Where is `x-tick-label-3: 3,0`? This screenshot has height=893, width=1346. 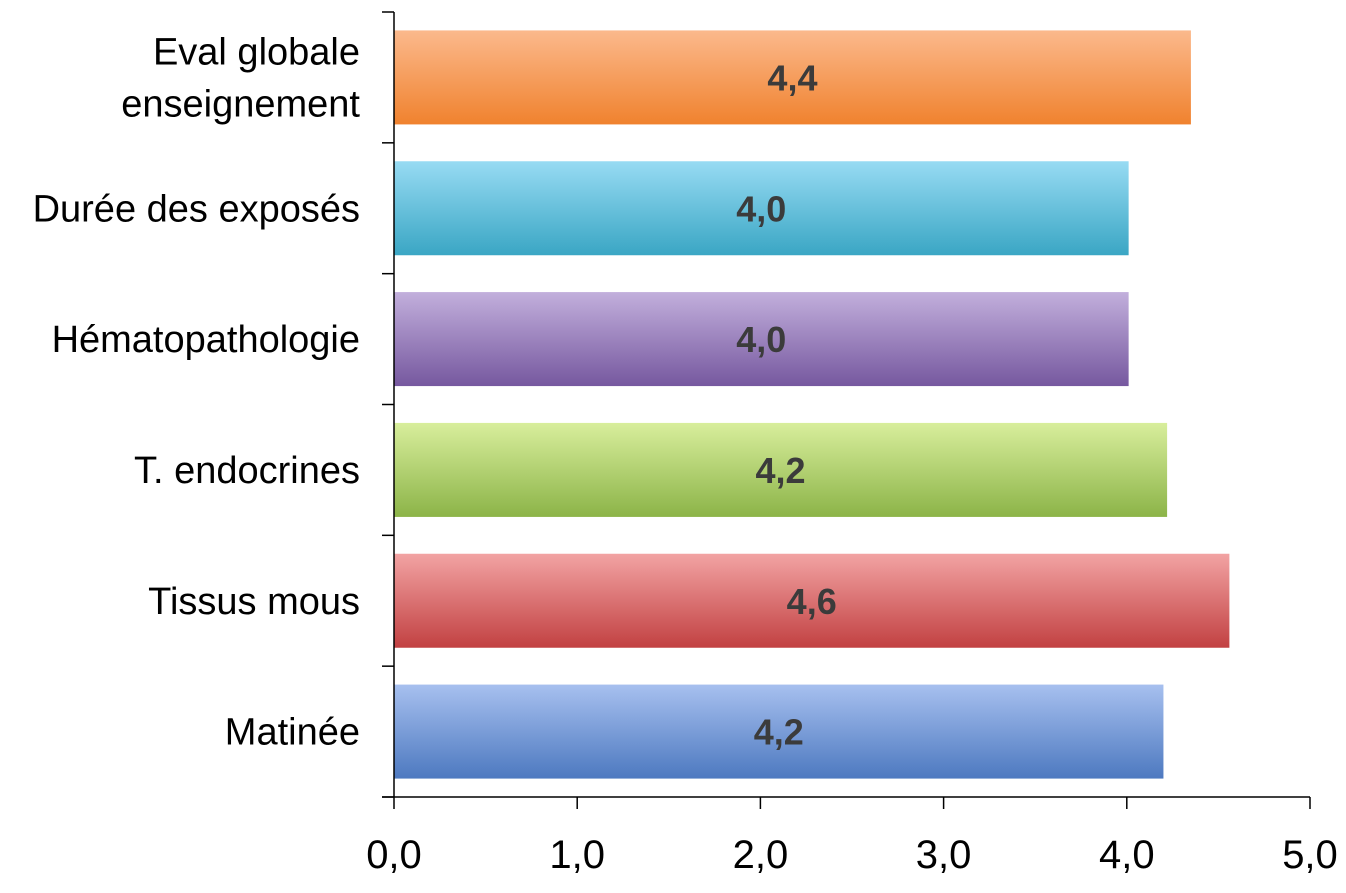
x-tick-label-3: 3,0 is located at coordinates (944, 855).